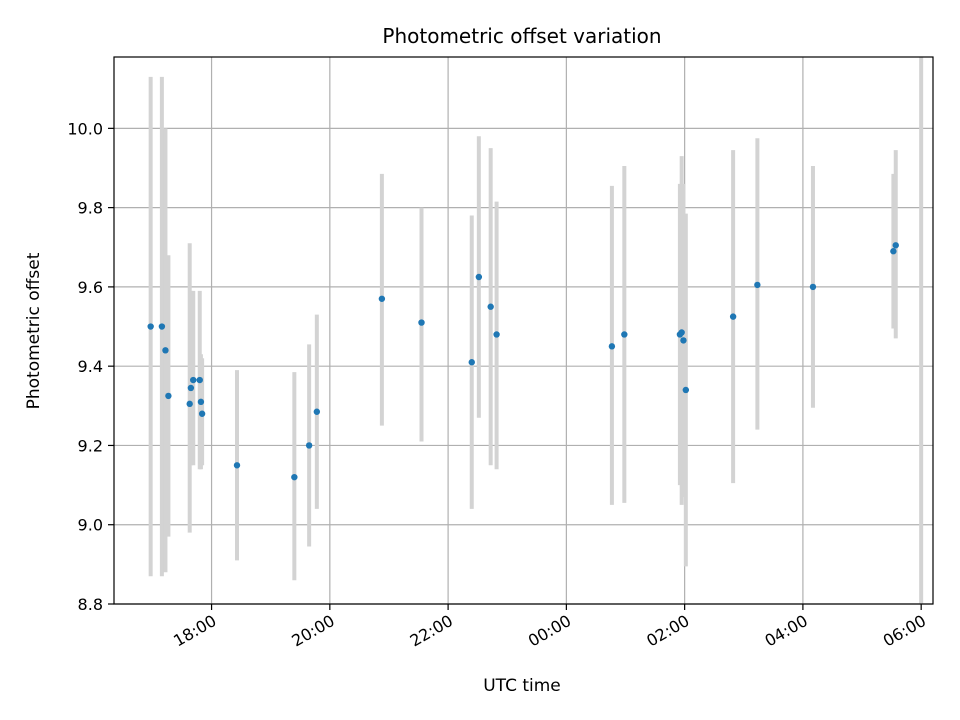 Image resolution: width=960 pixels, height=720 pixels. Describe the element at coordinates (521, 36) in the screenshot. I see `chart-title: Photometric offset variation` at that location.